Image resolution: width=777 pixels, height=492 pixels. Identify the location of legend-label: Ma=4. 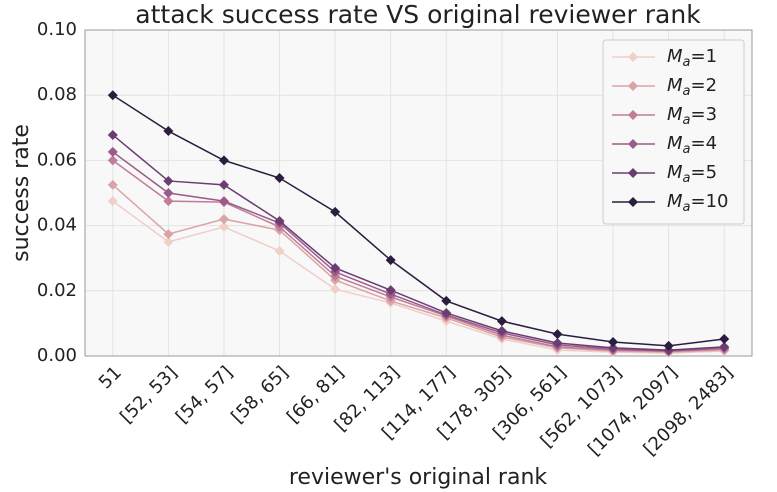
(692, 145).